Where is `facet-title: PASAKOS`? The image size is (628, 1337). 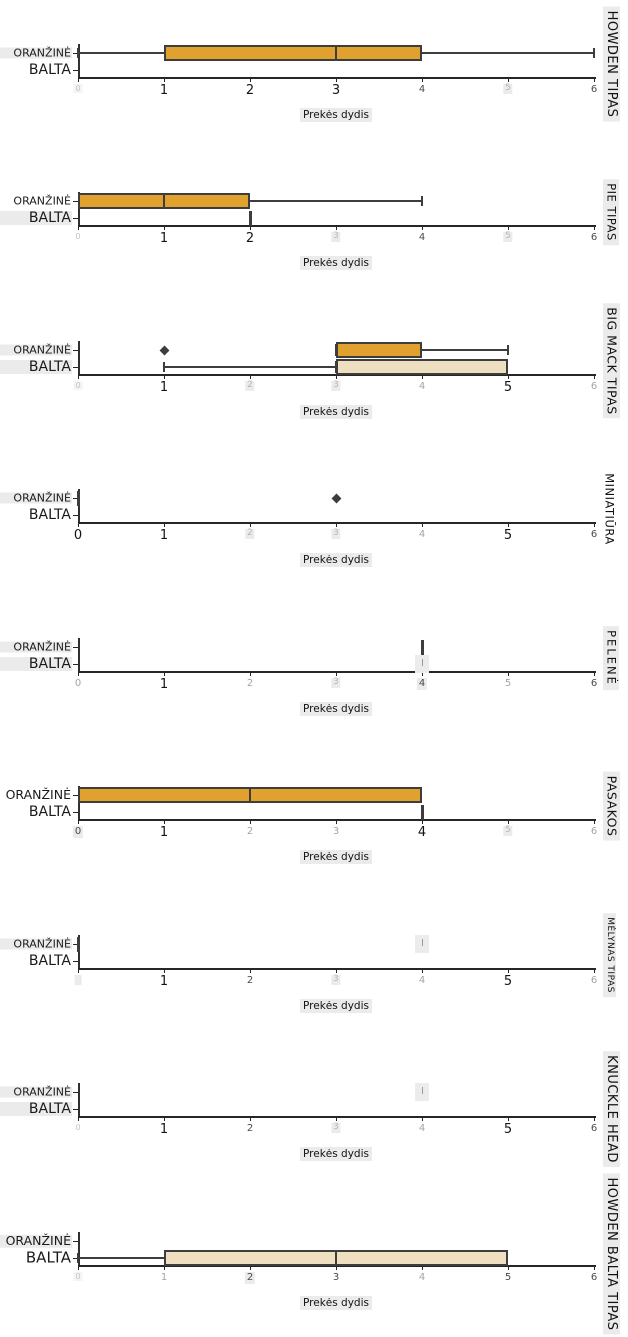 facet-title: PASAKOS is located at coordinates (611, 806).